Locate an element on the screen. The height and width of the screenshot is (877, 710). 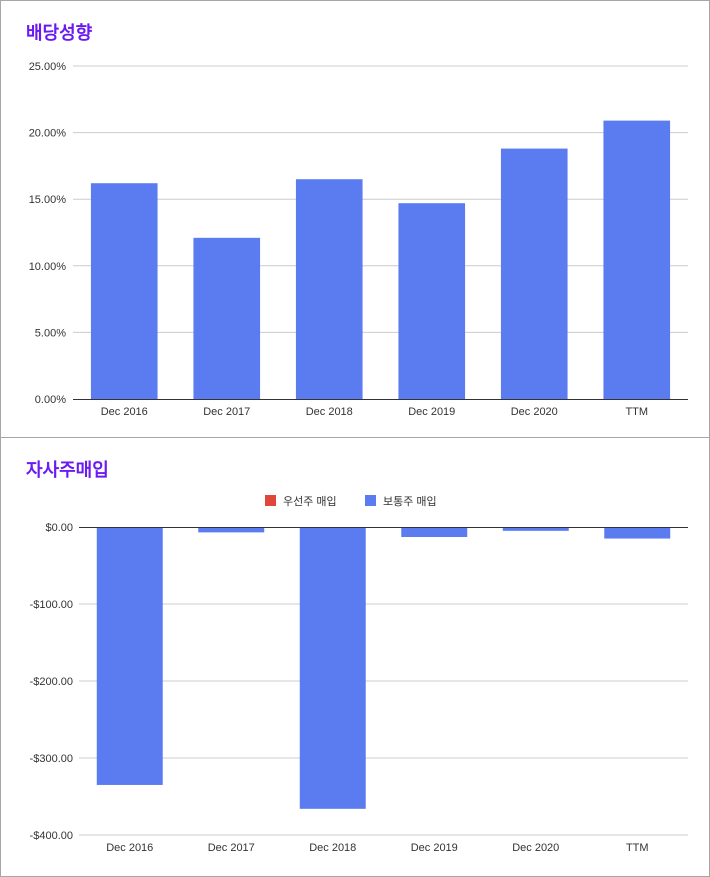
legend-swatch-preferred is located at coordinates (270, 500).